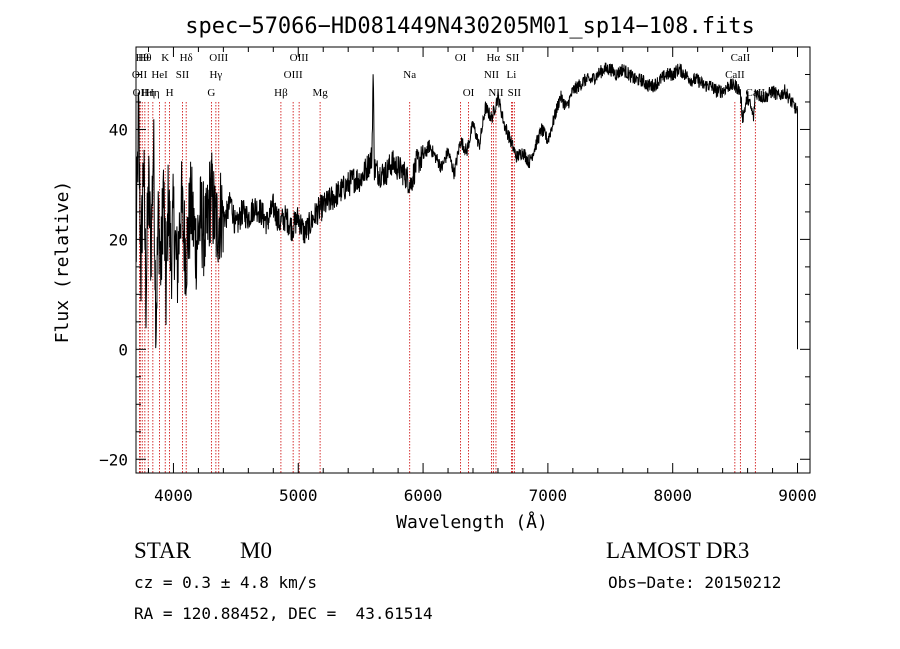 Image resolution: width=900 pixels, height=649 pixels. What do you see at coordinates (293, 75) in the screenshot?
I see `line-label-15: OIII` at bounding box center [293, 75].